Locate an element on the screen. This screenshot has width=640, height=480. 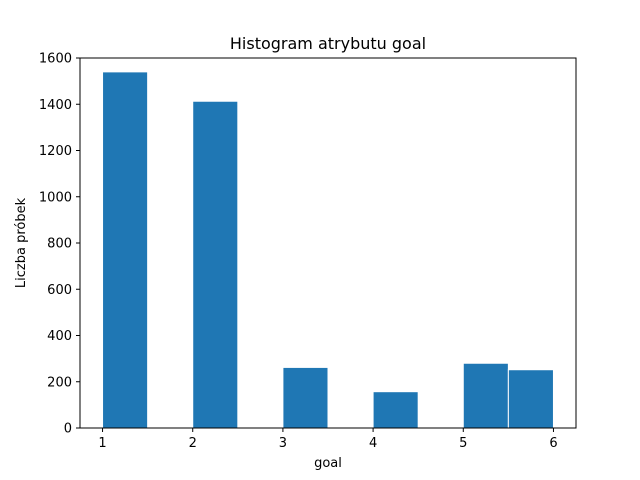
y-tick-label-200: 200 is located at coordinates (59, 382).